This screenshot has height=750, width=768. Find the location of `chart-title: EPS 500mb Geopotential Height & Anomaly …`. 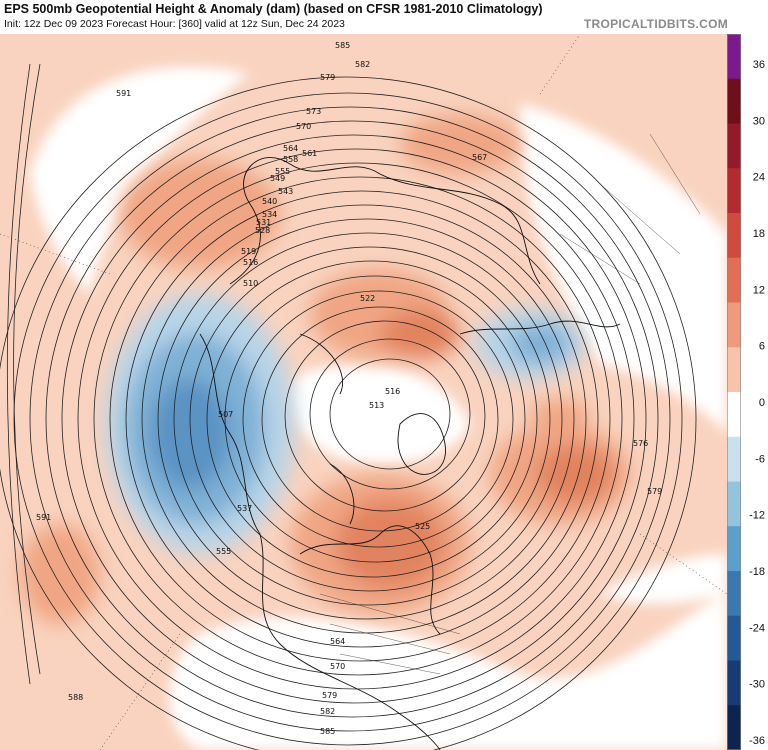

chart-title: EPS 500mb Geopotential Height & Anomaly … is located at coordinates (273, 9).